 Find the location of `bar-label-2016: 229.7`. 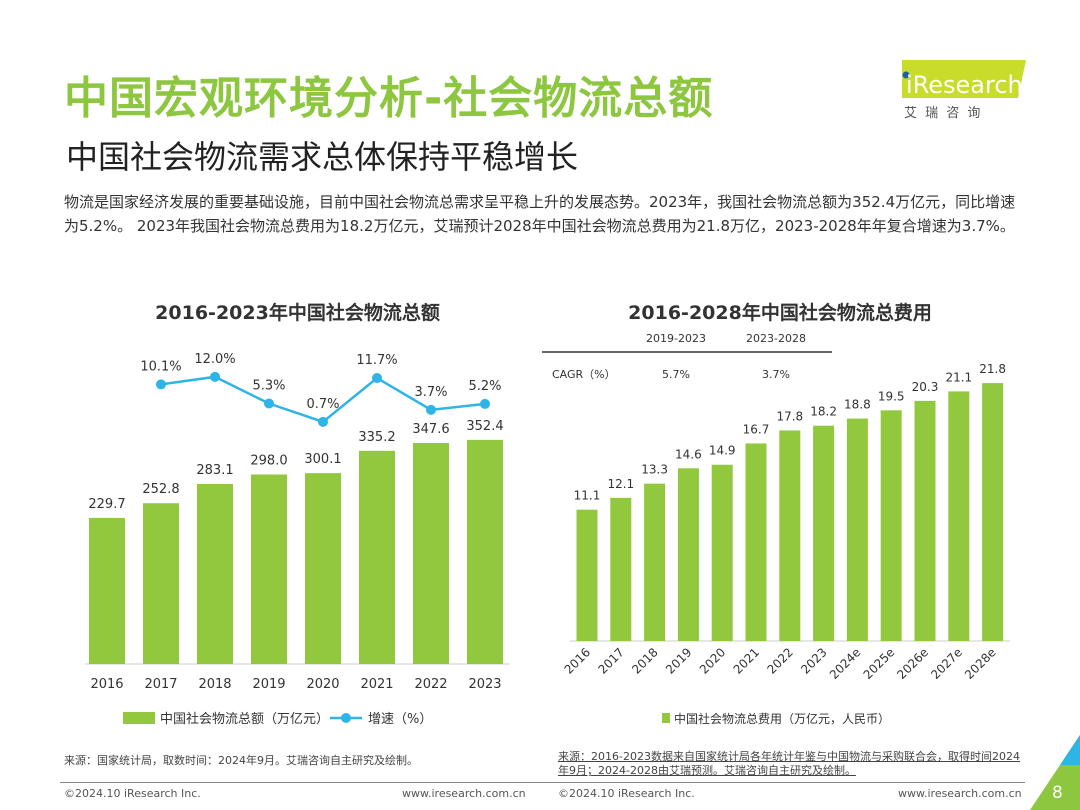

bar-label-2016: 229.7 is located at coordinates (106, 504).